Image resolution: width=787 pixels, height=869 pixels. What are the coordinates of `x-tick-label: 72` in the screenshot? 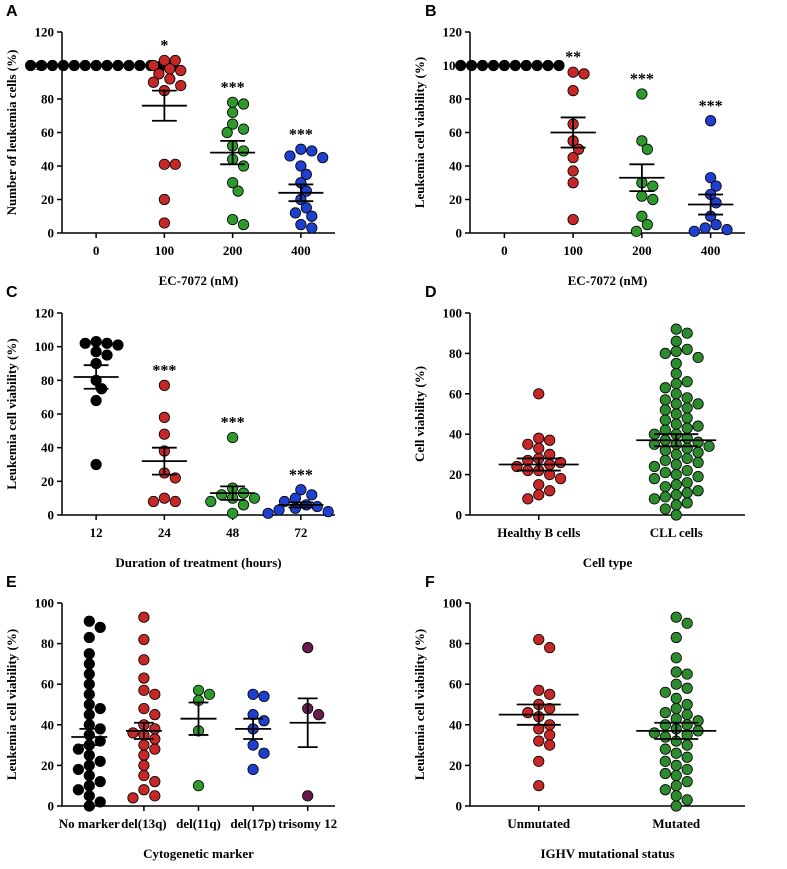 It's located at (300, 532).